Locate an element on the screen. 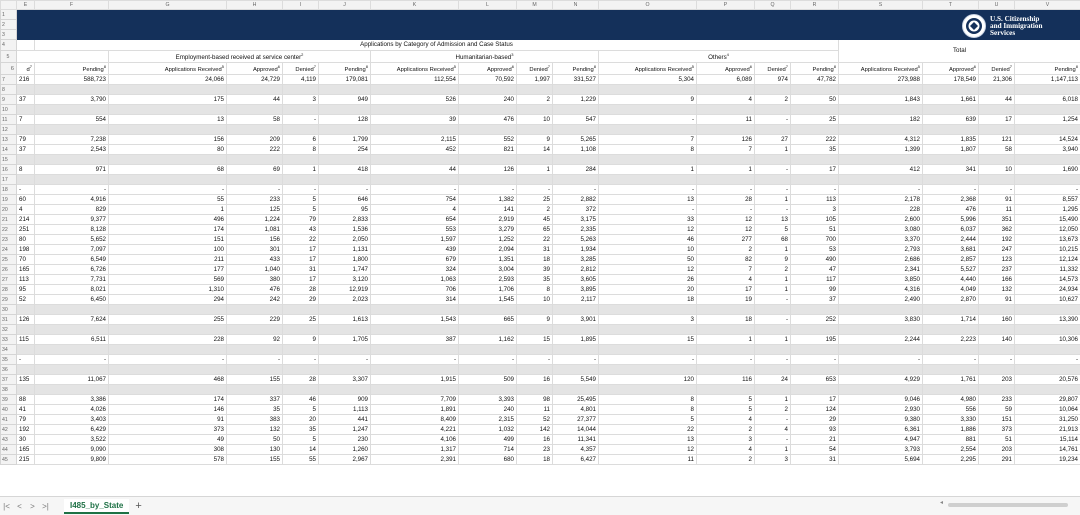  data-cell: 132 is located at coordinates (997, 290).